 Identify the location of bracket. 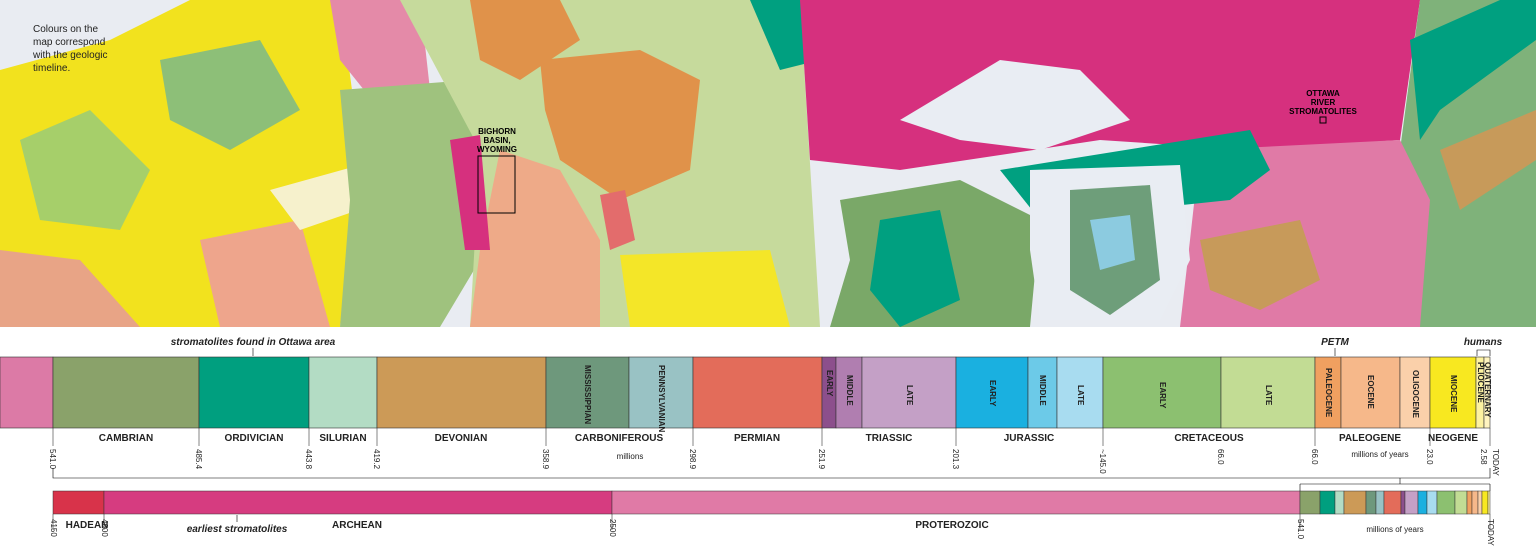
(771, 479).